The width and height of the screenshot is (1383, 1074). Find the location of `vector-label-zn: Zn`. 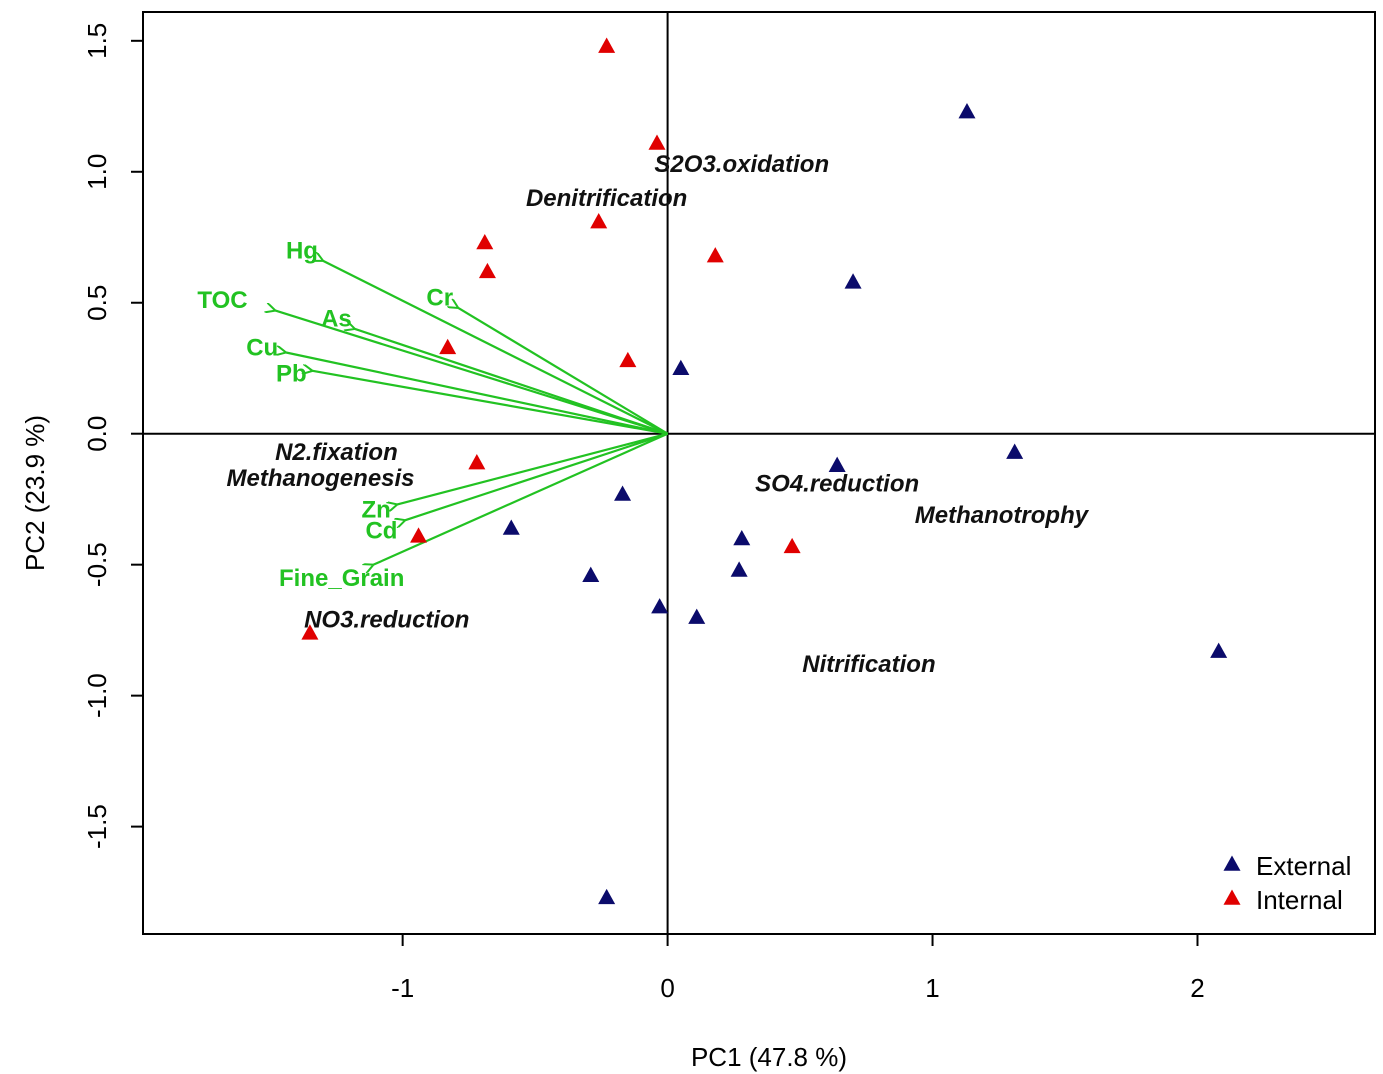

vector-label-zn: Zn is located at coordinates (375, 510).